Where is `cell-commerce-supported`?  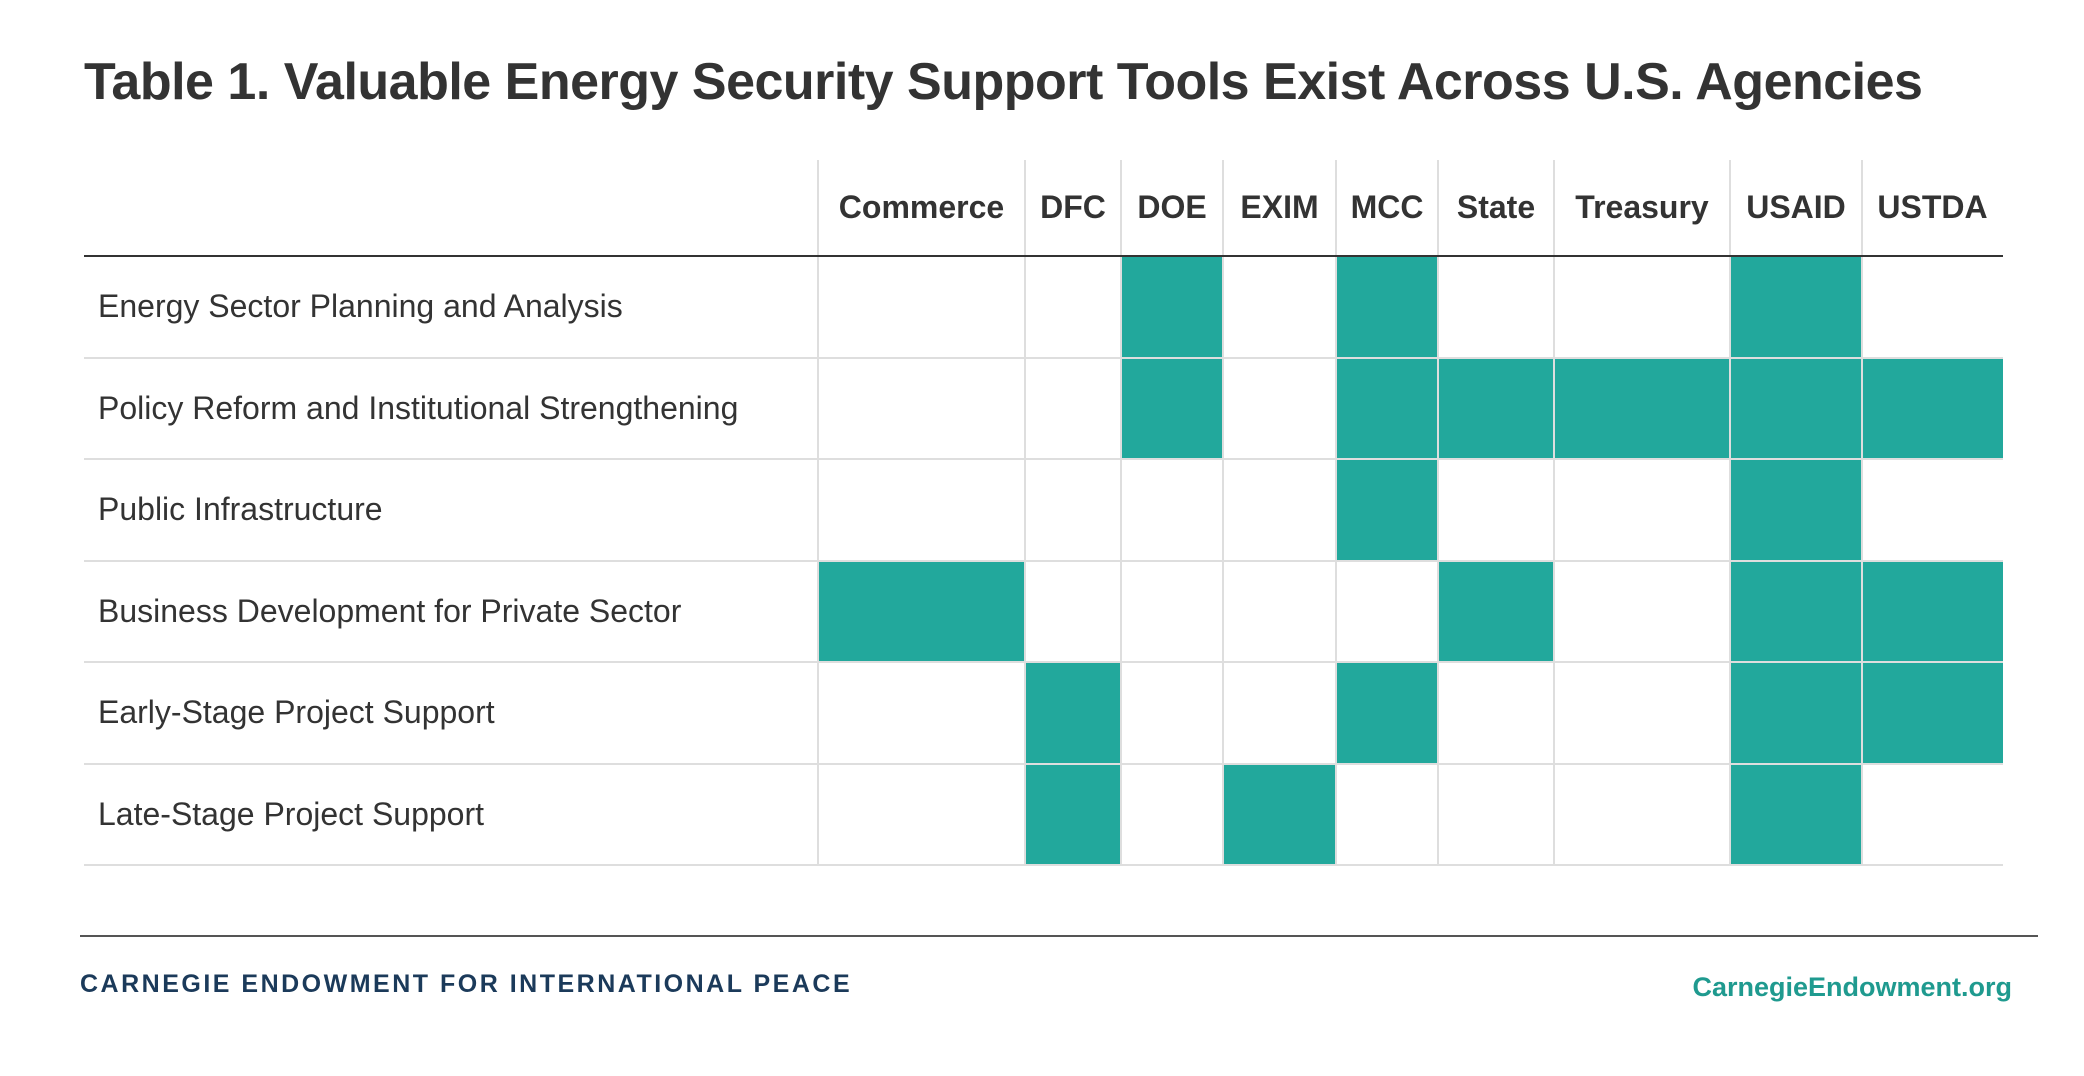 cell-commerce-supported is located at coordinates (921, 611).